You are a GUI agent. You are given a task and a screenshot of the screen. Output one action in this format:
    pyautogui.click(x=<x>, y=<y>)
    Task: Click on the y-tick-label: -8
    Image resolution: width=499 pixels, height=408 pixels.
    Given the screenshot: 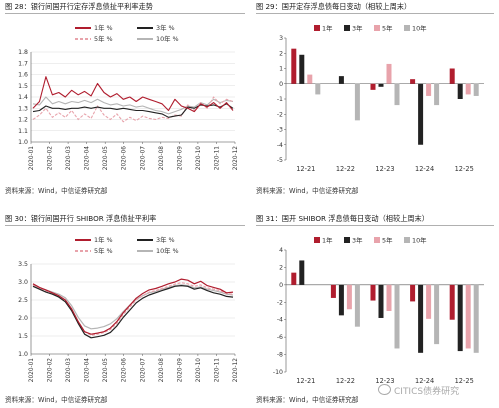 What is the action you would take?
    pyautogui.click(x=280, y=355)
    